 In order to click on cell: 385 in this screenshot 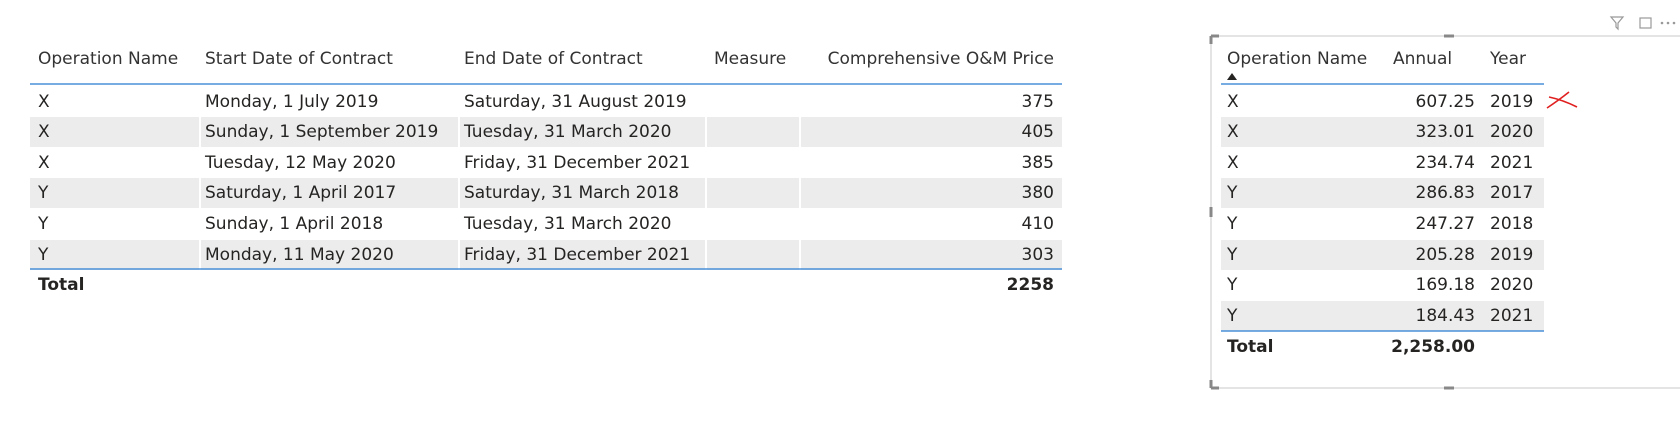, I will do `click(1038, 163)`.